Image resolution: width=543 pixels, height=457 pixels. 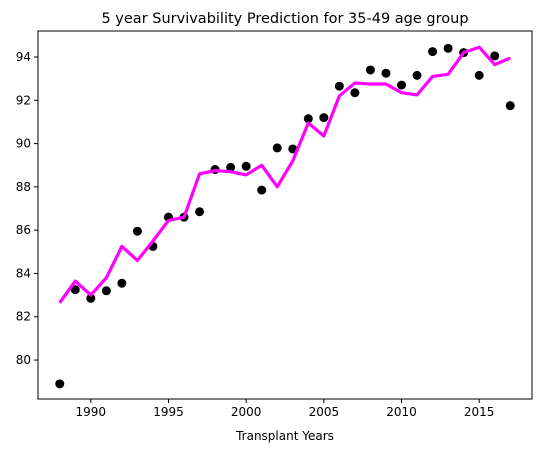 I want to click on x-tick-label: 2015, so click(x=479, y=412).